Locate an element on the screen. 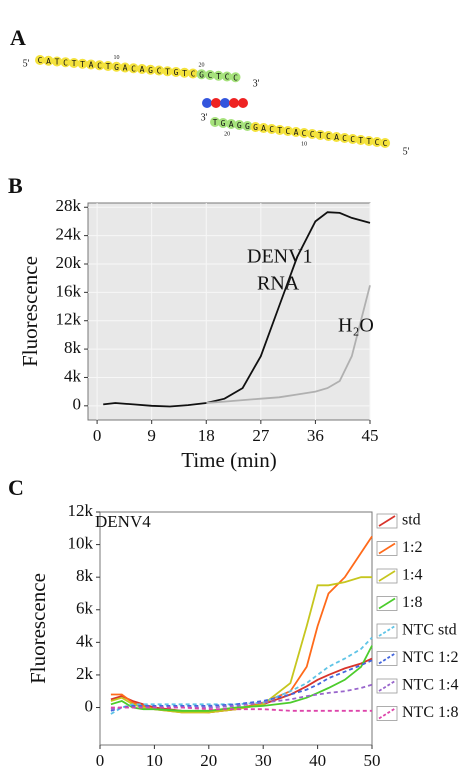  annotation: DENV1 is located at coordinates (280, 257).